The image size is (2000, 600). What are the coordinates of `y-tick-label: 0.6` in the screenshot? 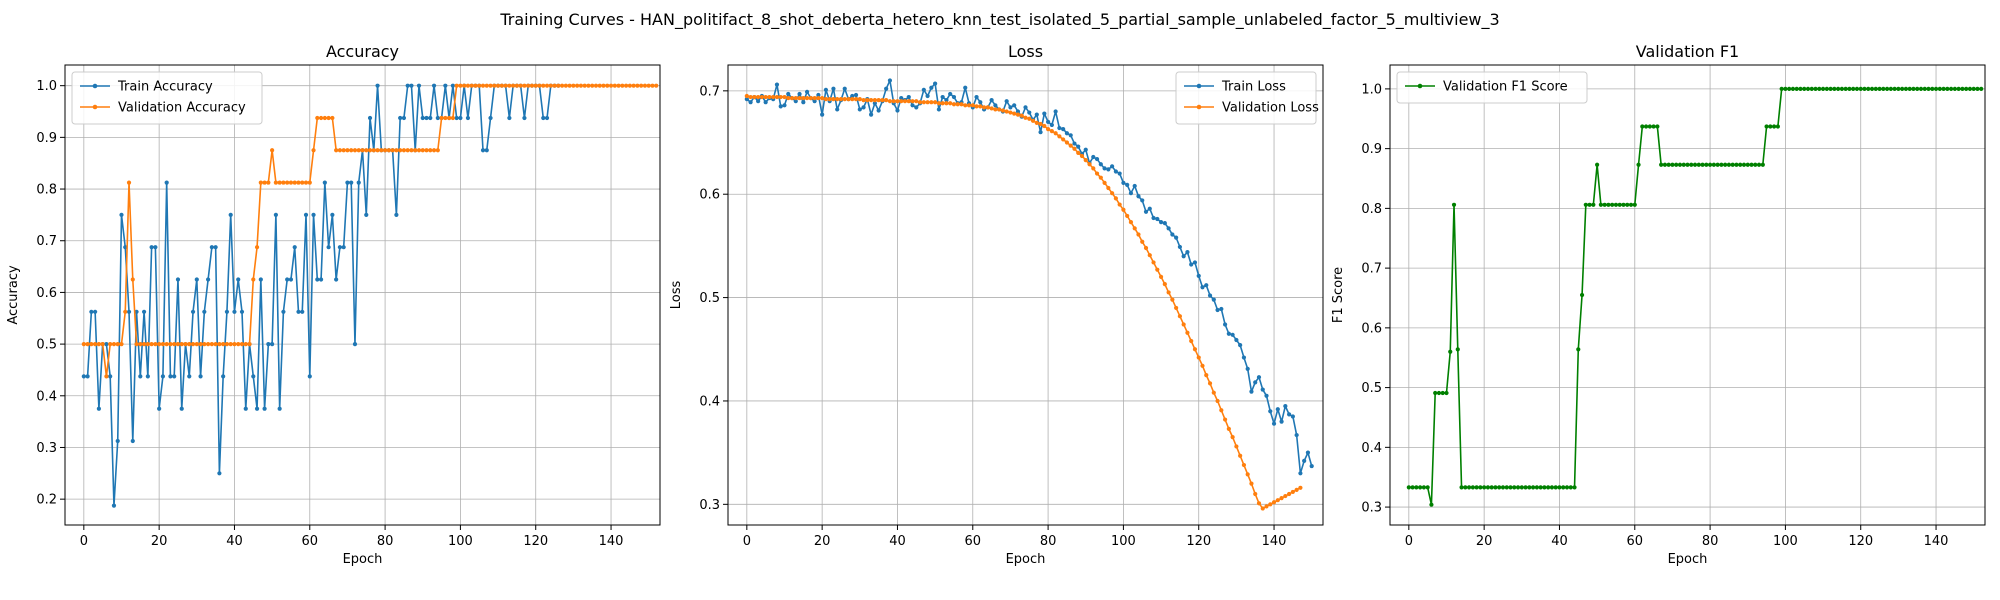 It's located at (709, 195).